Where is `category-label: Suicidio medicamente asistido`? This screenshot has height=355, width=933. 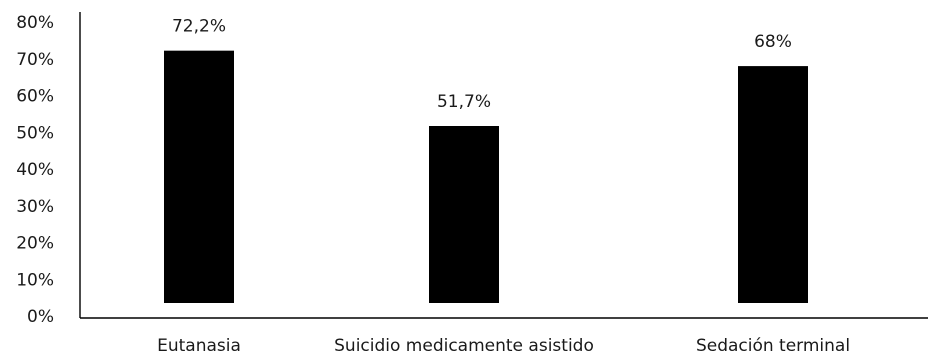
category-label: Suicidio medicamente asistido is located at coordinates (464, 345).